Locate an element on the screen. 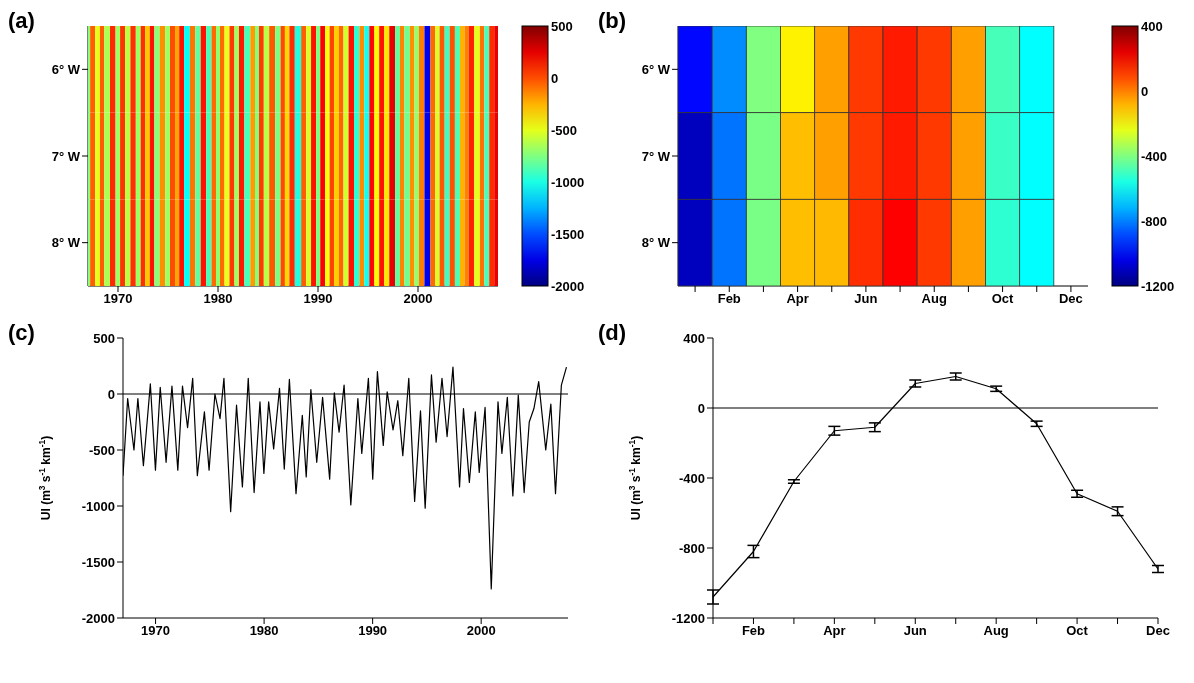 The image size is (1194, 683). chart-title: (c) is located at coordinates (21, 333).